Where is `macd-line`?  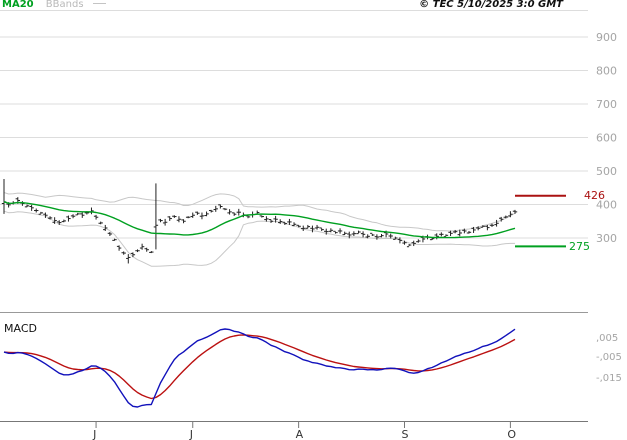
macd-line is located at coordinates (259, 368).